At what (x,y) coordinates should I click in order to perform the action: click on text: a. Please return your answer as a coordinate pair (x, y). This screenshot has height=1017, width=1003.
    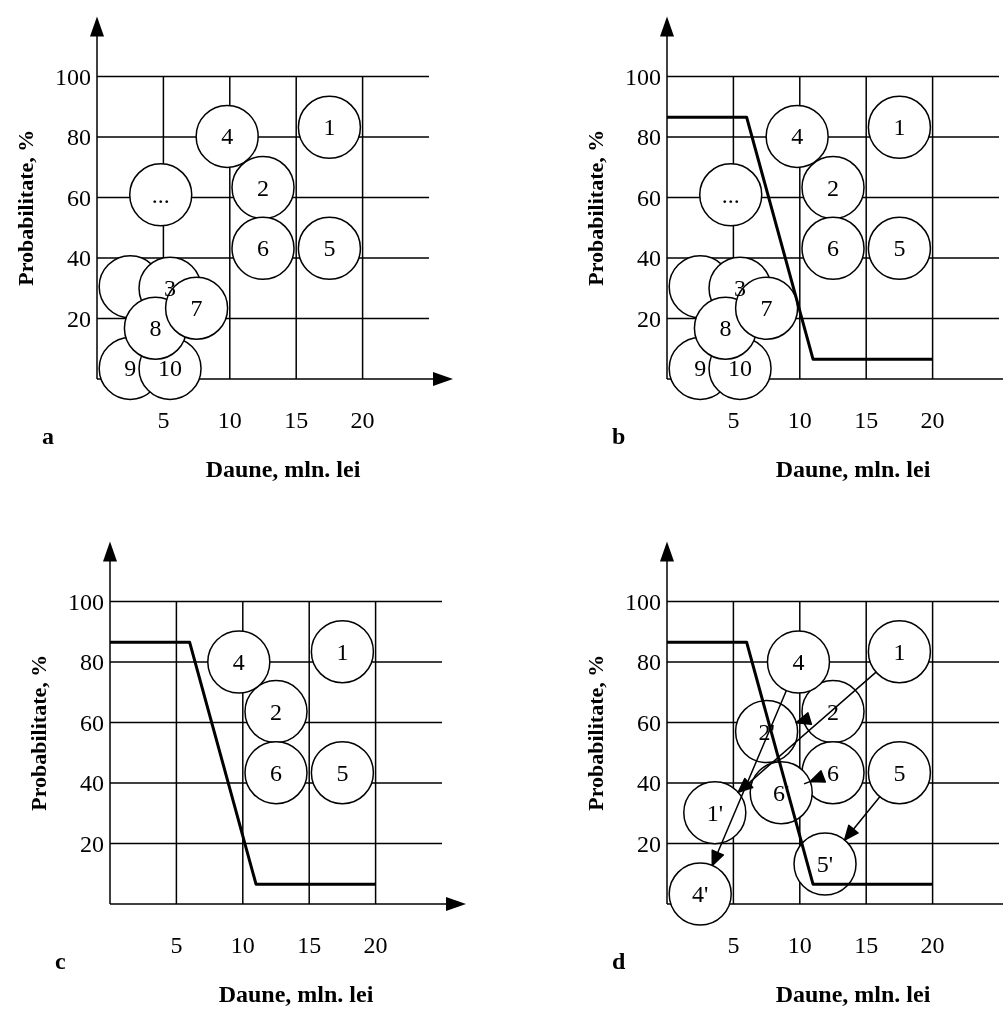
    Looking at the image, I should click on (48, 436).